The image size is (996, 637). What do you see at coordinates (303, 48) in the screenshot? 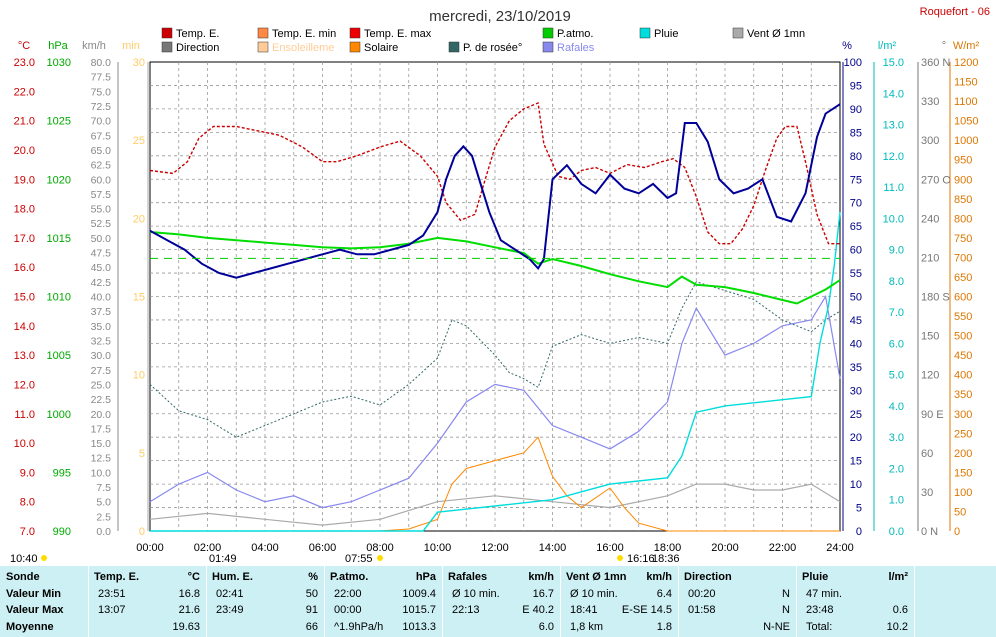
I see `legend-label: Ensoleilleme` at bounding box center [303, 48].